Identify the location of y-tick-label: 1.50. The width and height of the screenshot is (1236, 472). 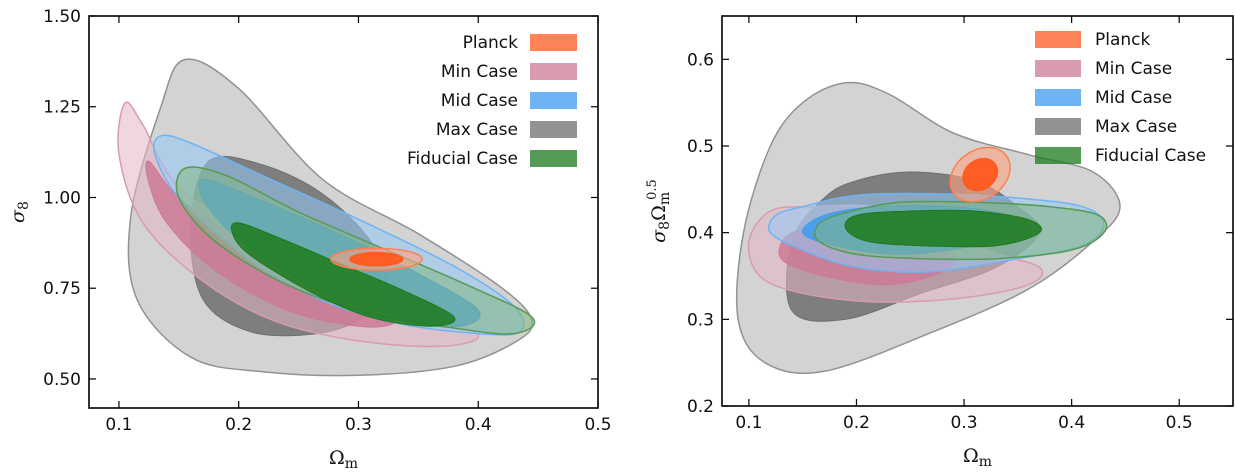
(62, 17).